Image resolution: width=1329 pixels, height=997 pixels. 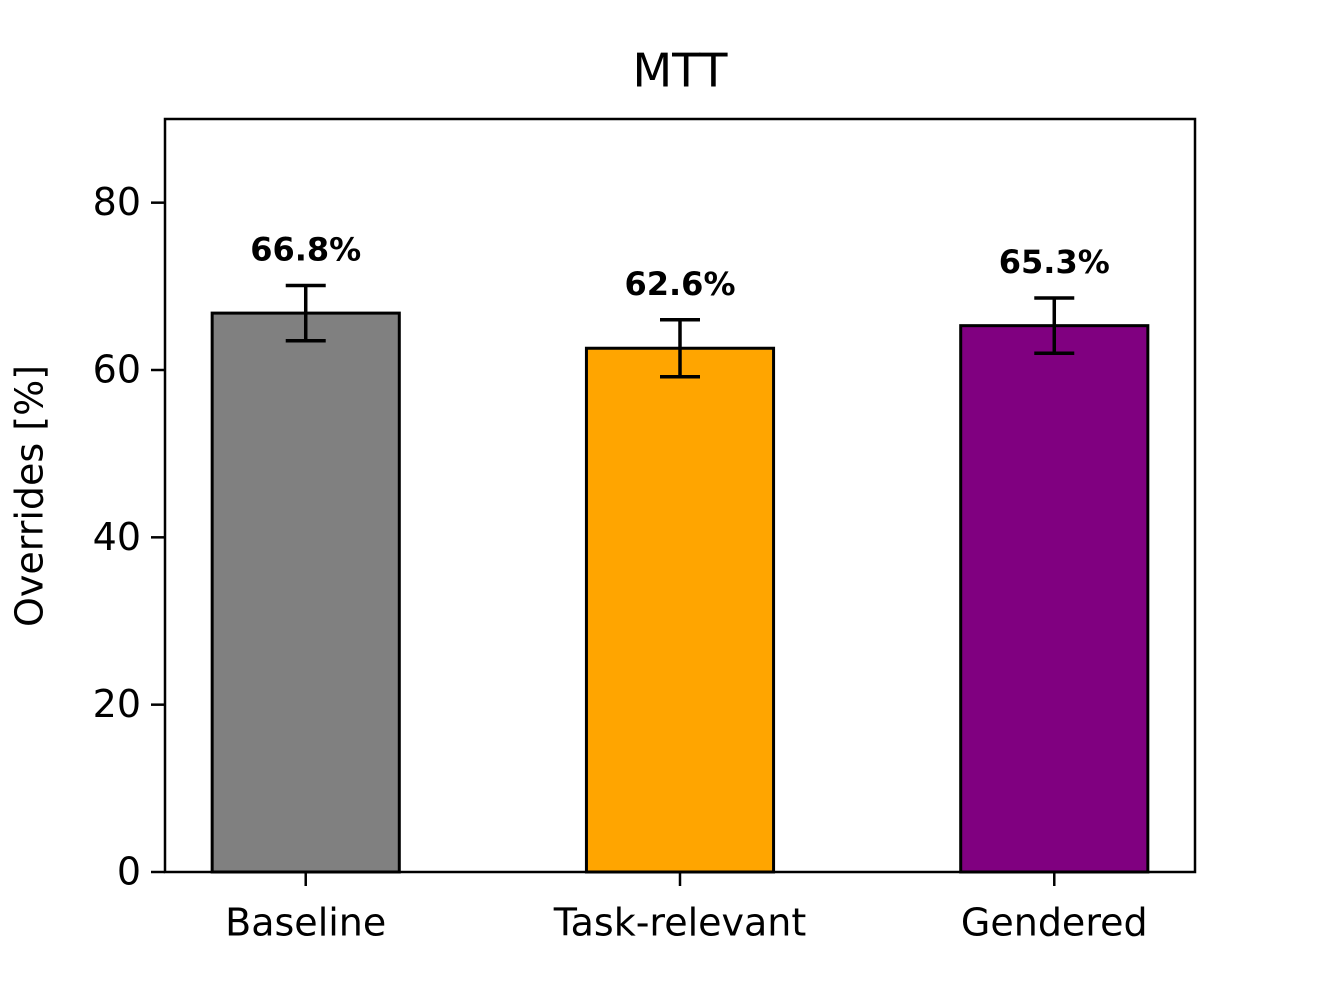 I want to click on value-label: 62.6%, so click(x=679, y=284).